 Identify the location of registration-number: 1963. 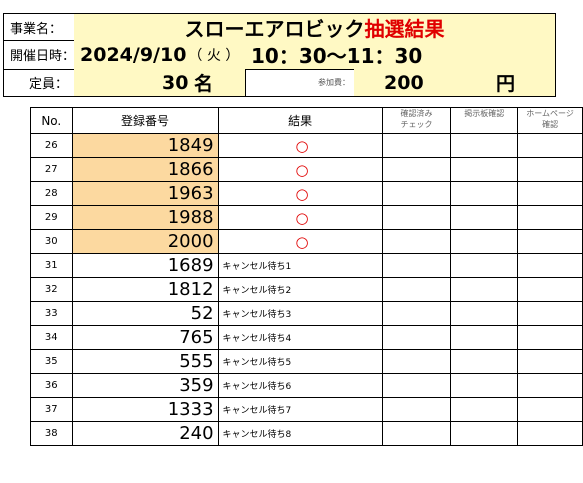
(145, 193).